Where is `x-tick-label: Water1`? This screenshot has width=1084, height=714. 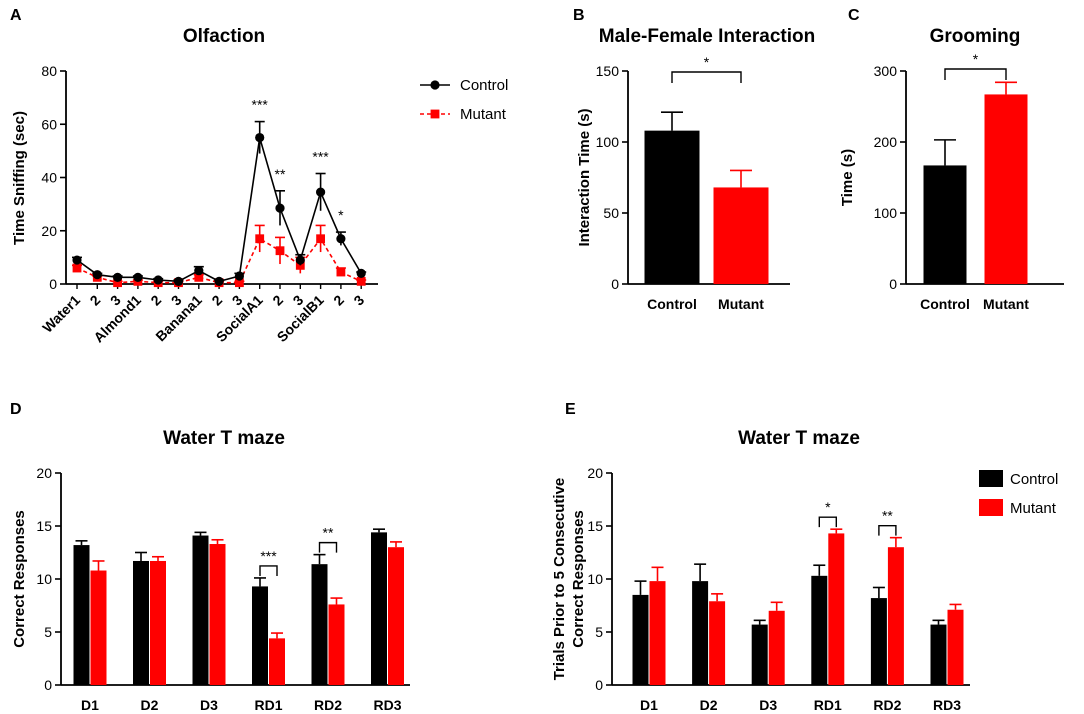
x-tick-label: Water1 is located at coordinates (61, 314).